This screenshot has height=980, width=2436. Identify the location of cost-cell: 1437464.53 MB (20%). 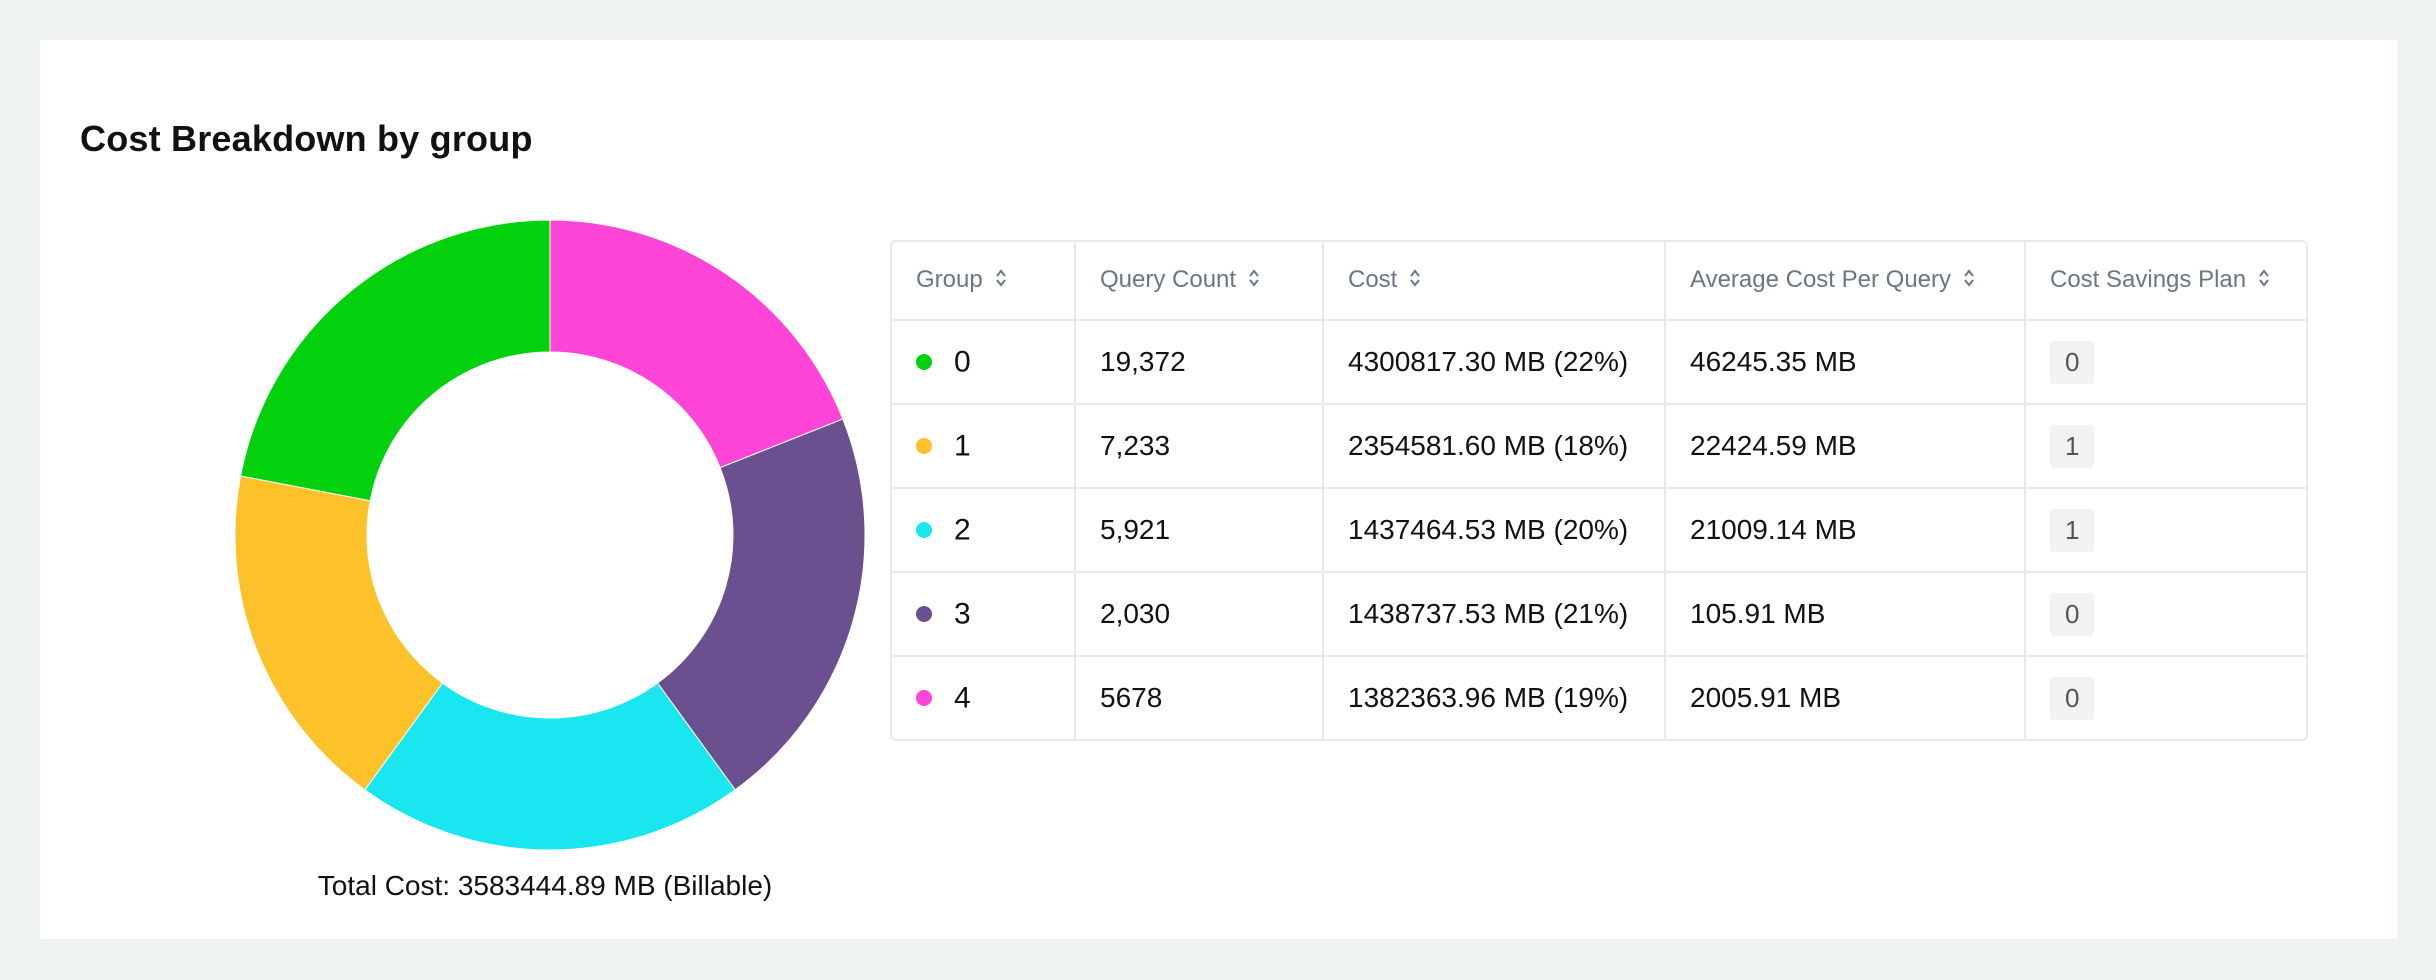
(1495, 531).